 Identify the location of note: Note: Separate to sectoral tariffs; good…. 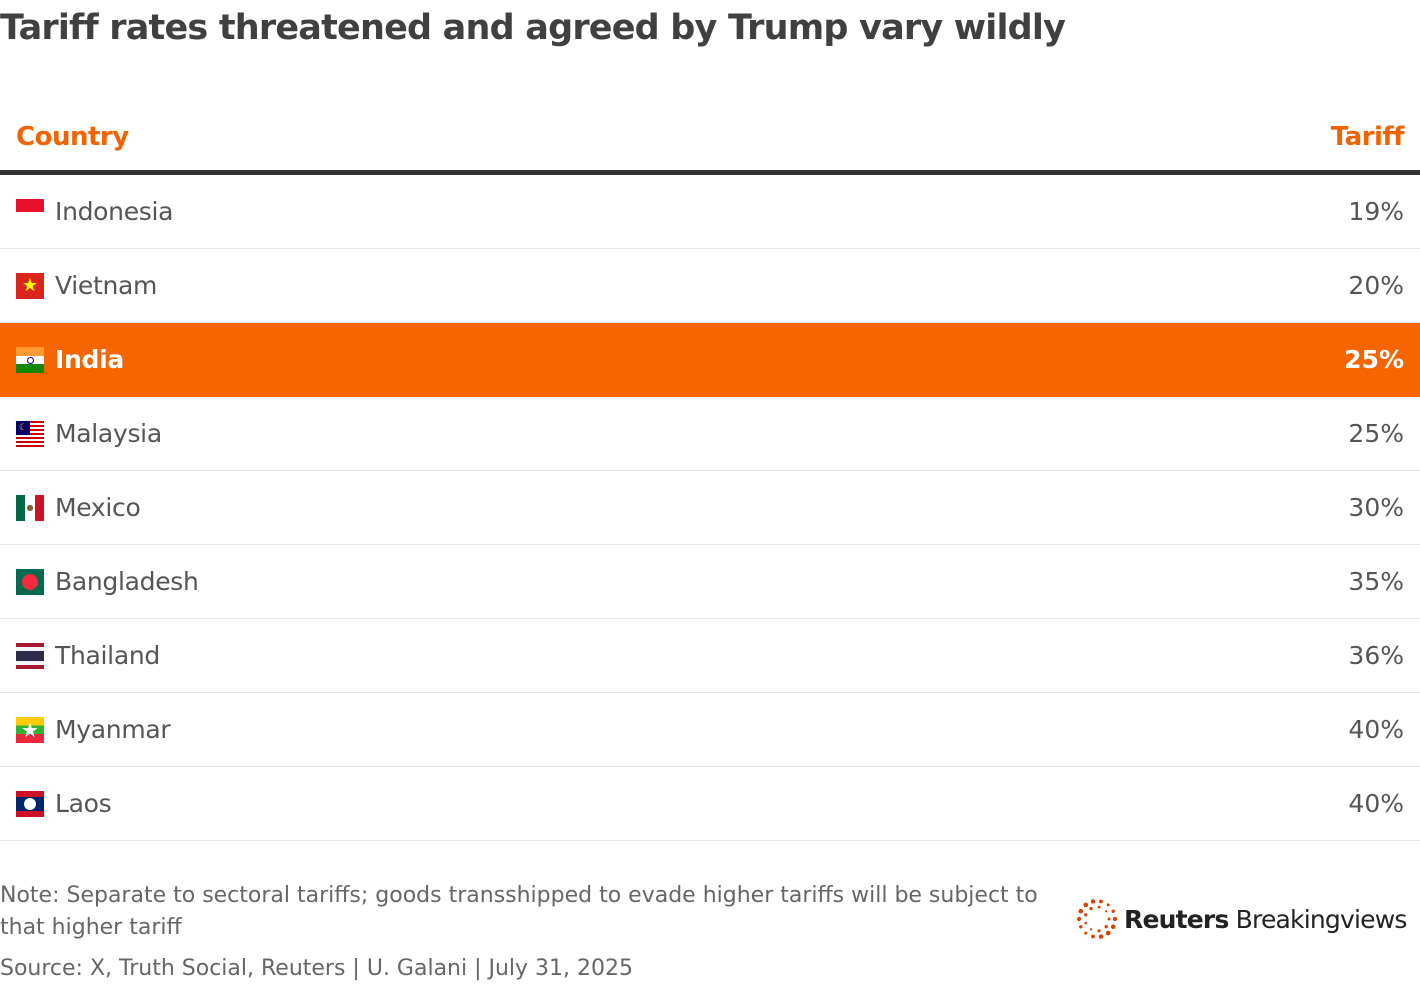
(519, 911).